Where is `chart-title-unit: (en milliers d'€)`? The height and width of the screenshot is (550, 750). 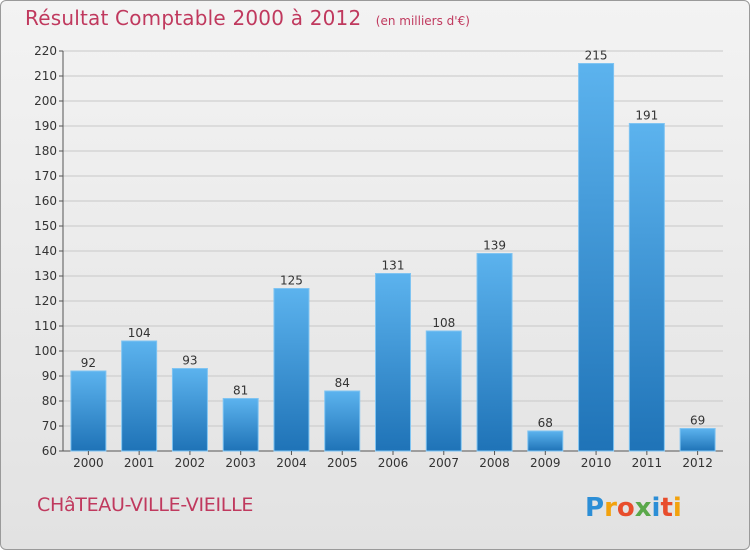
chart-title-unit: (en milliers d'€) is located at coordinates (422, 21).